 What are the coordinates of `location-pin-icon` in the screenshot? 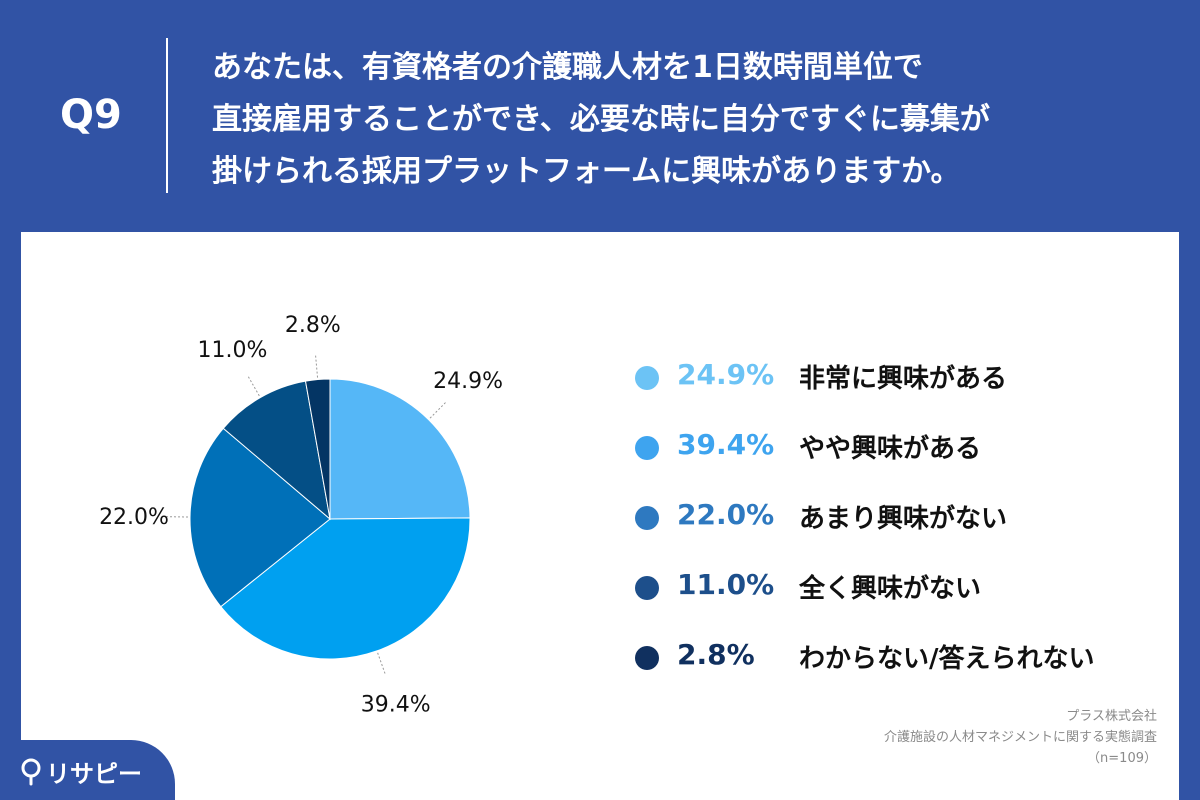 It's located at (31, 772).